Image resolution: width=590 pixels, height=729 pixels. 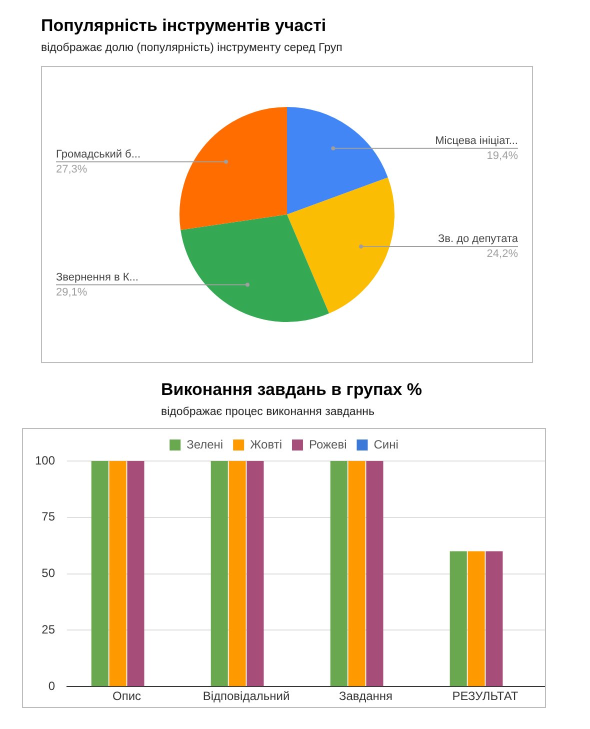 What do you see at coordinates (127, 696) in the screenshot?
I see `x-tick-label: Опис` at bounding box center [127, 696].